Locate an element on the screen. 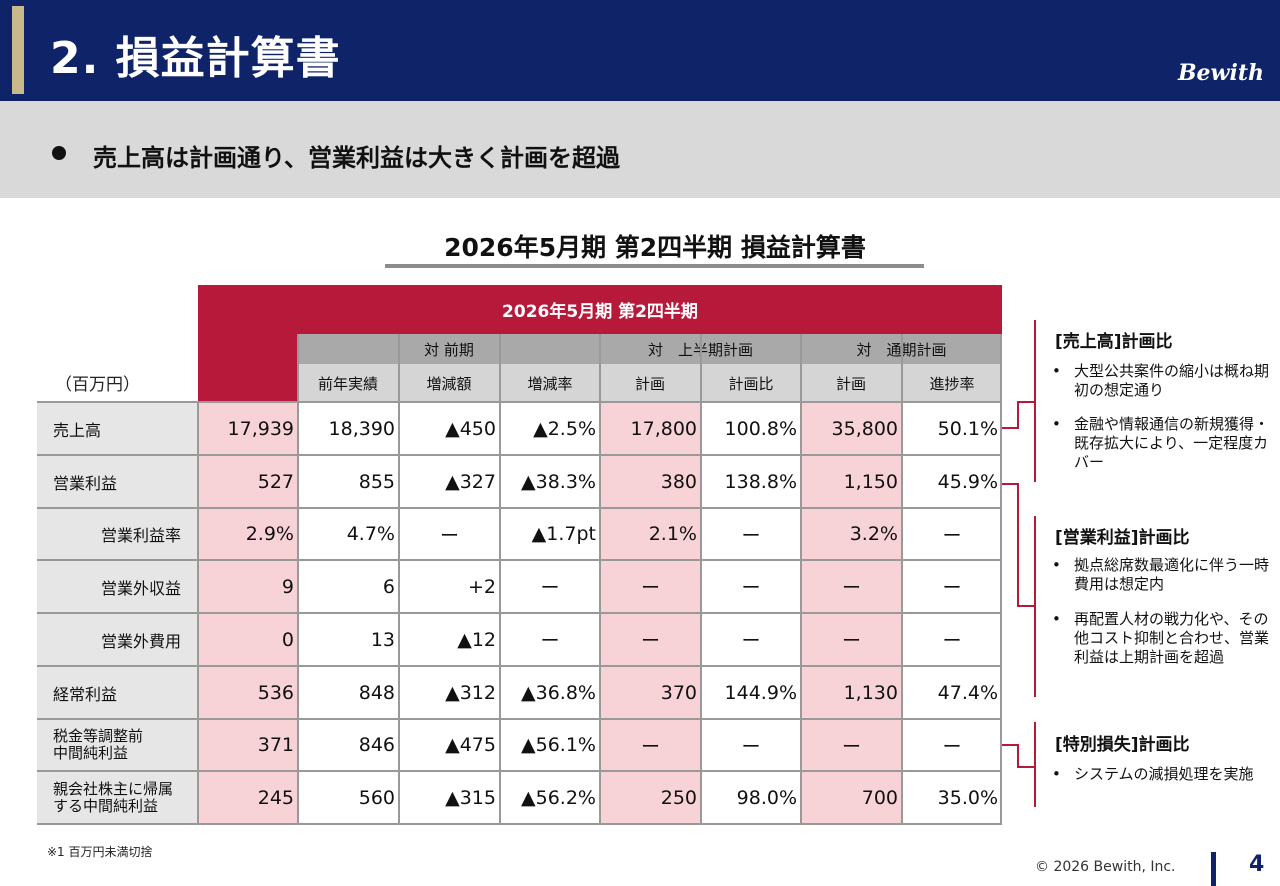  table-title: 2026年5月期 第2四半期 損益計算書 is located at coordinates (655, 247).